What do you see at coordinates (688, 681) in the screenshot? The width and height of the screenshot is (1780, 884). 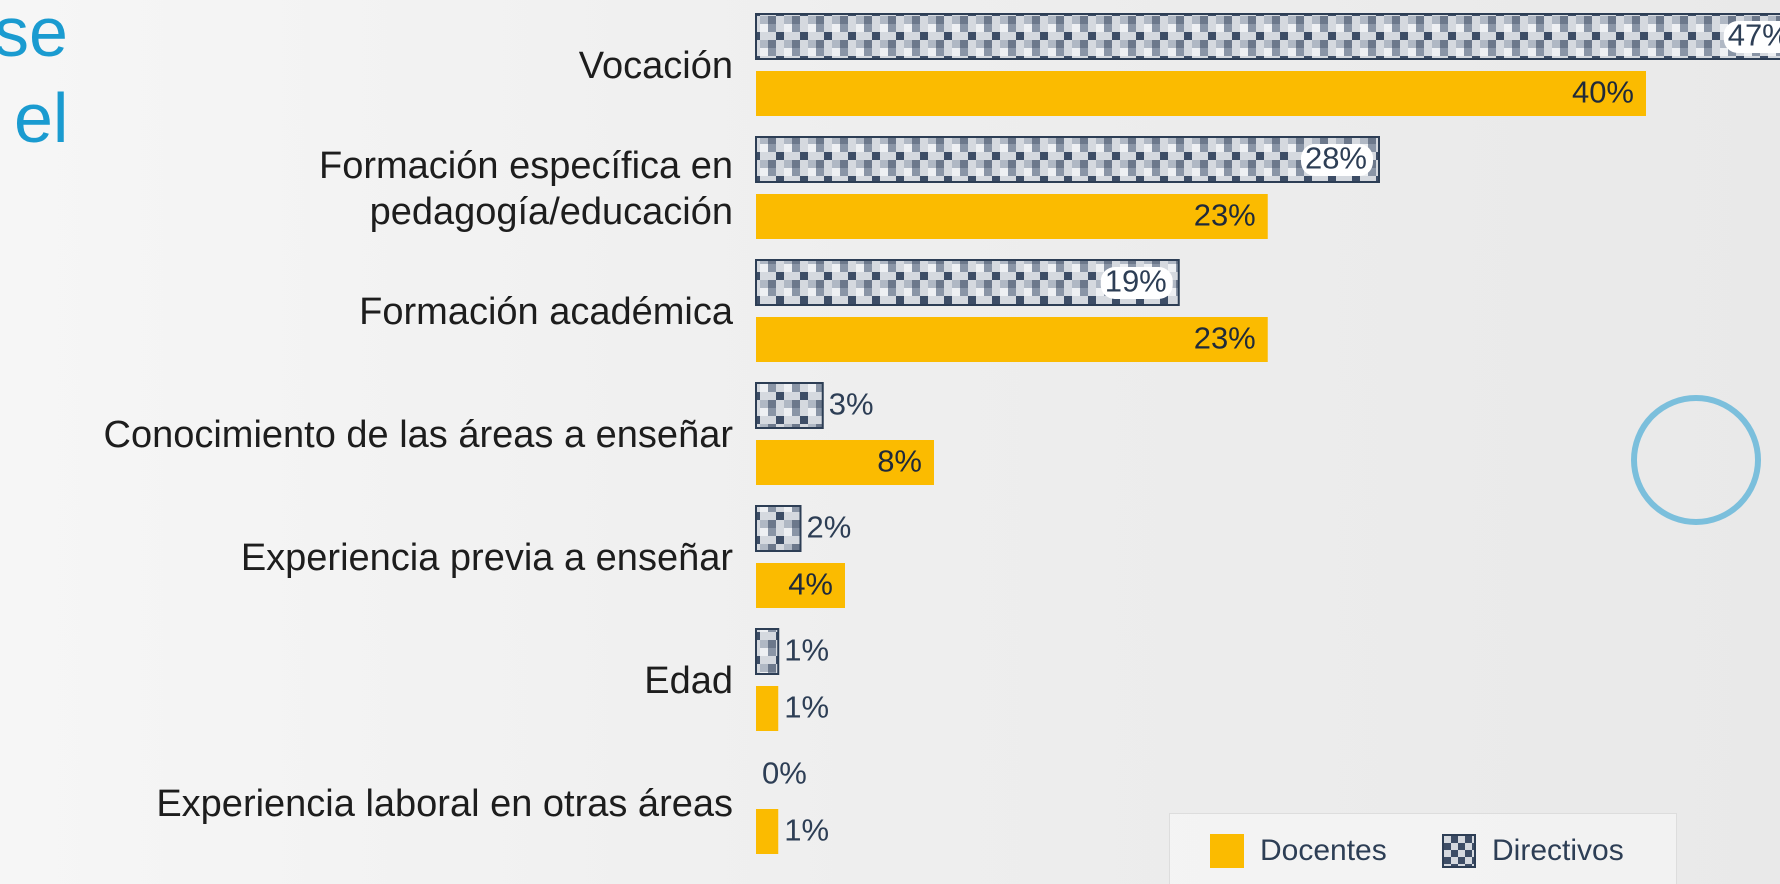 I see `category-label: Edad` at bounding box center [688, 681].